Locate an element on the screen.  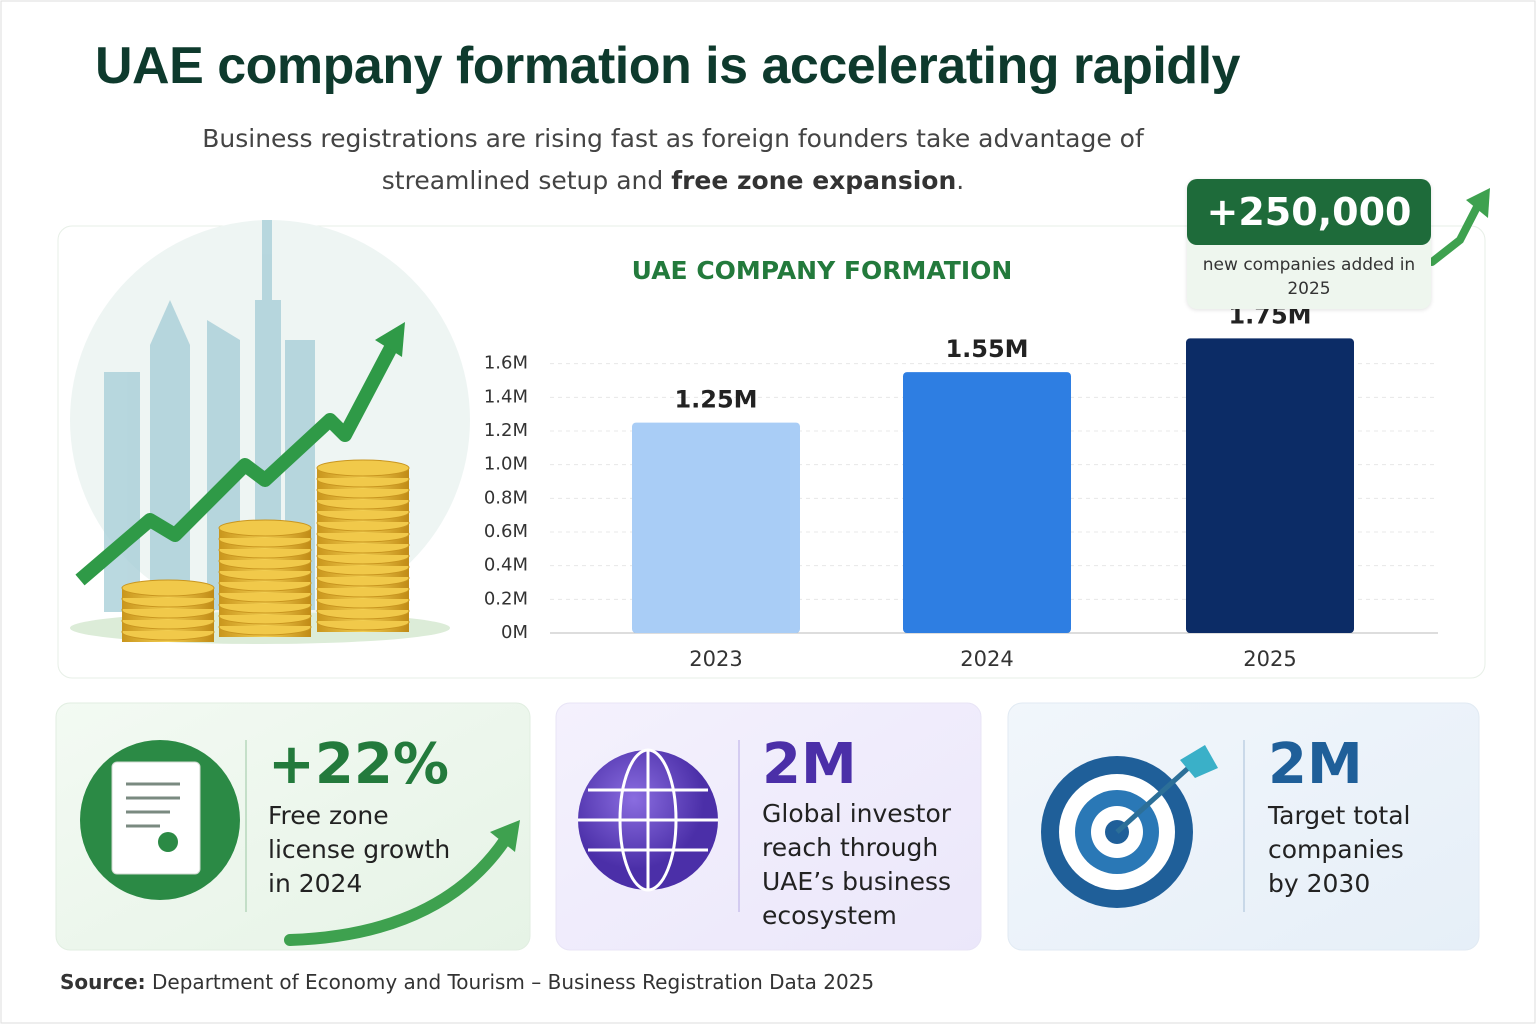
value-label: 1.25M is located at coordinates (715, 400).